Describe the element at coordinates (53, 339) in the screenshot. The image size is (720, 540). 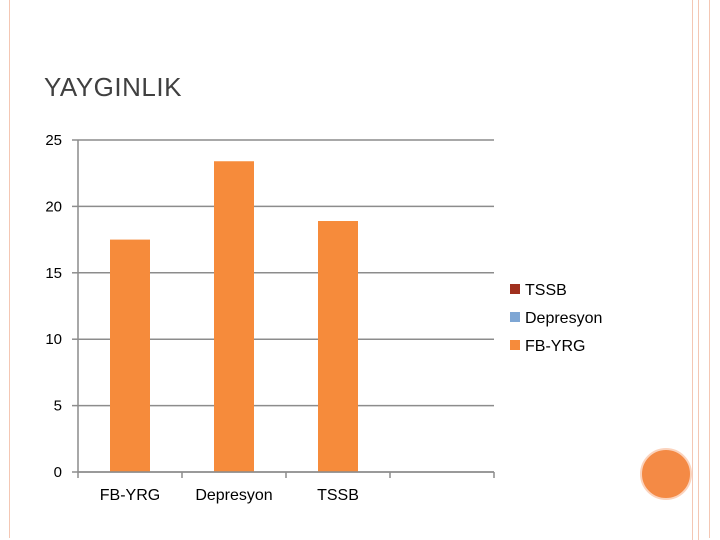
I see `y-tick-label: 10` at that location.